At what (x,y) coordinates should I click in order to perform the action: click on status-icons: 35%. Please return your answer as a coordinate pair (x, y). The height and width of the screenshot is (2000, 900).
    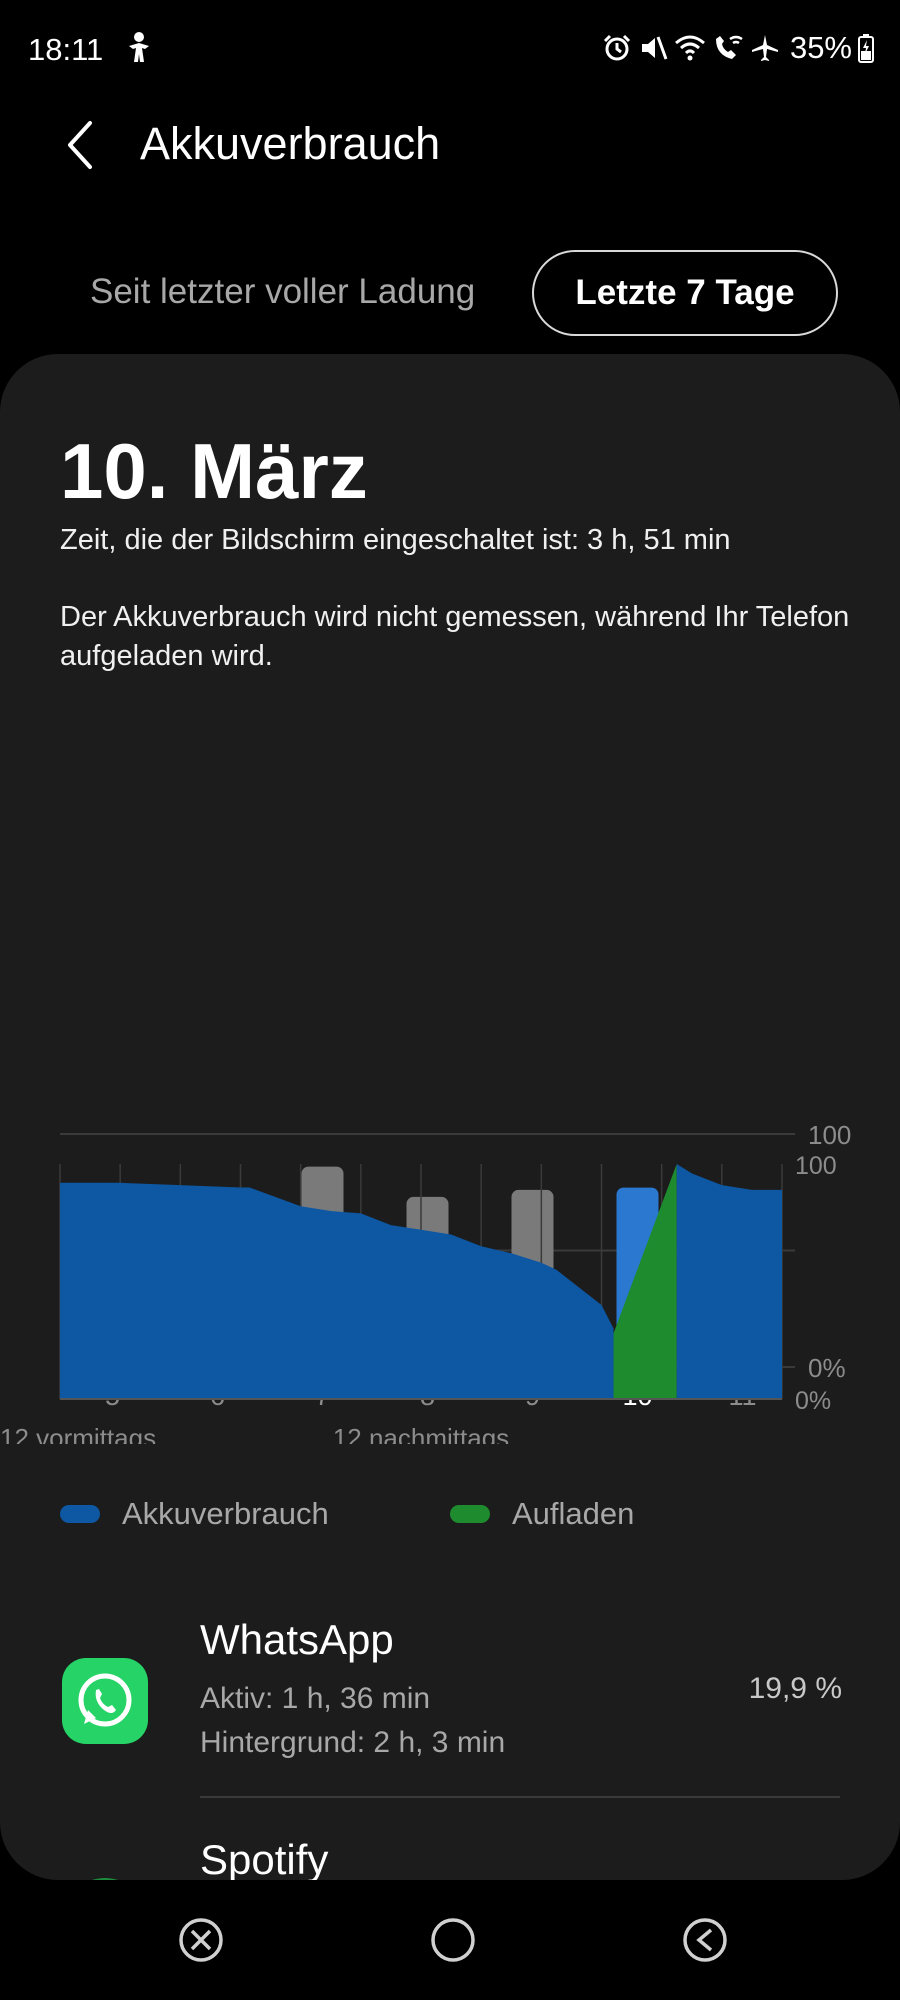
    Looking at the image, I should click on (738, 48).